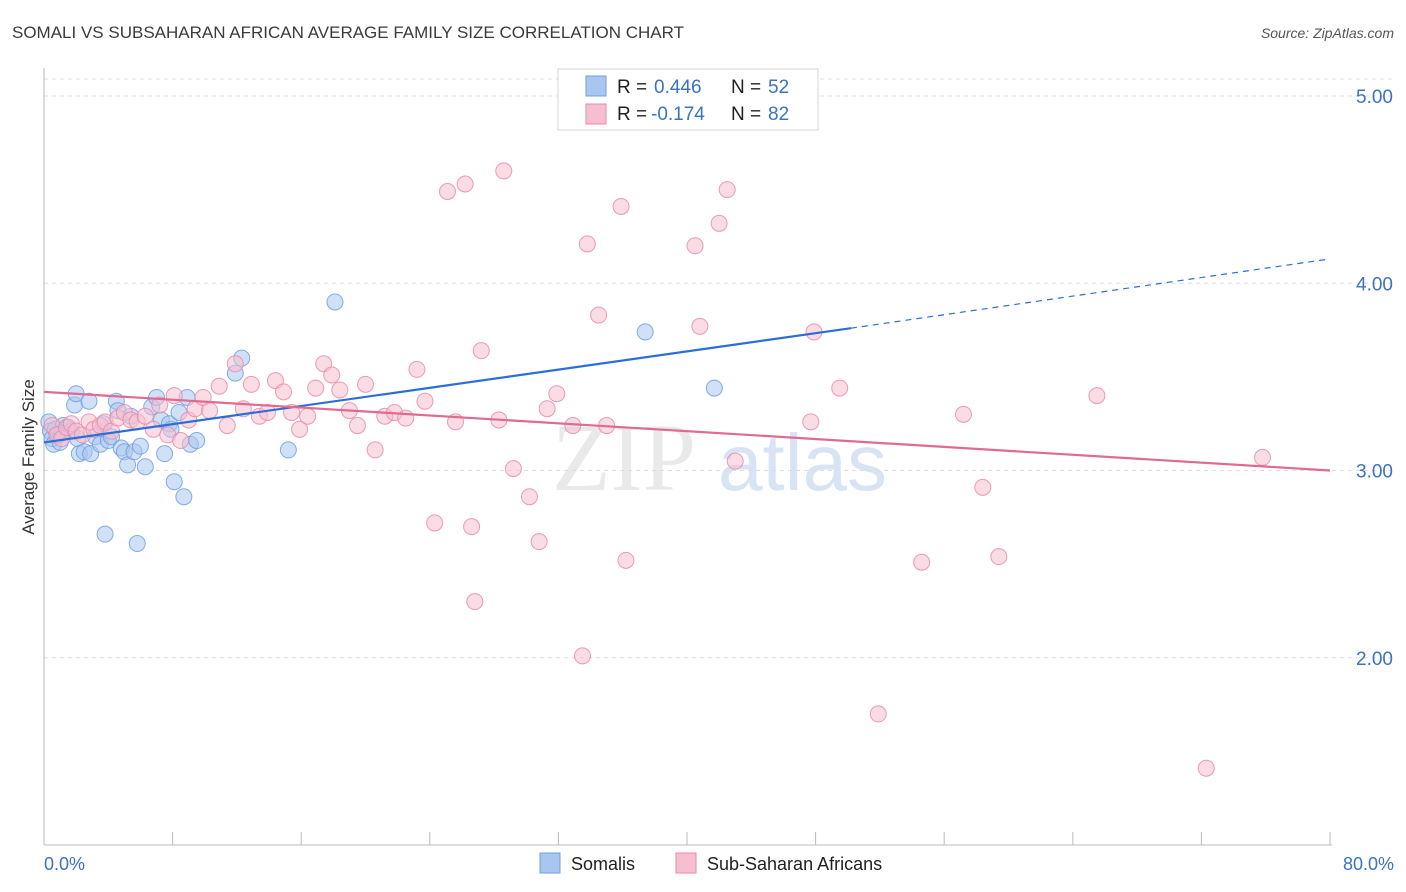  What do you see at coordinates (28, 457) in the screenshot?
I see `y-axis-label: Average Family Size` at bounding box center [28, 457].